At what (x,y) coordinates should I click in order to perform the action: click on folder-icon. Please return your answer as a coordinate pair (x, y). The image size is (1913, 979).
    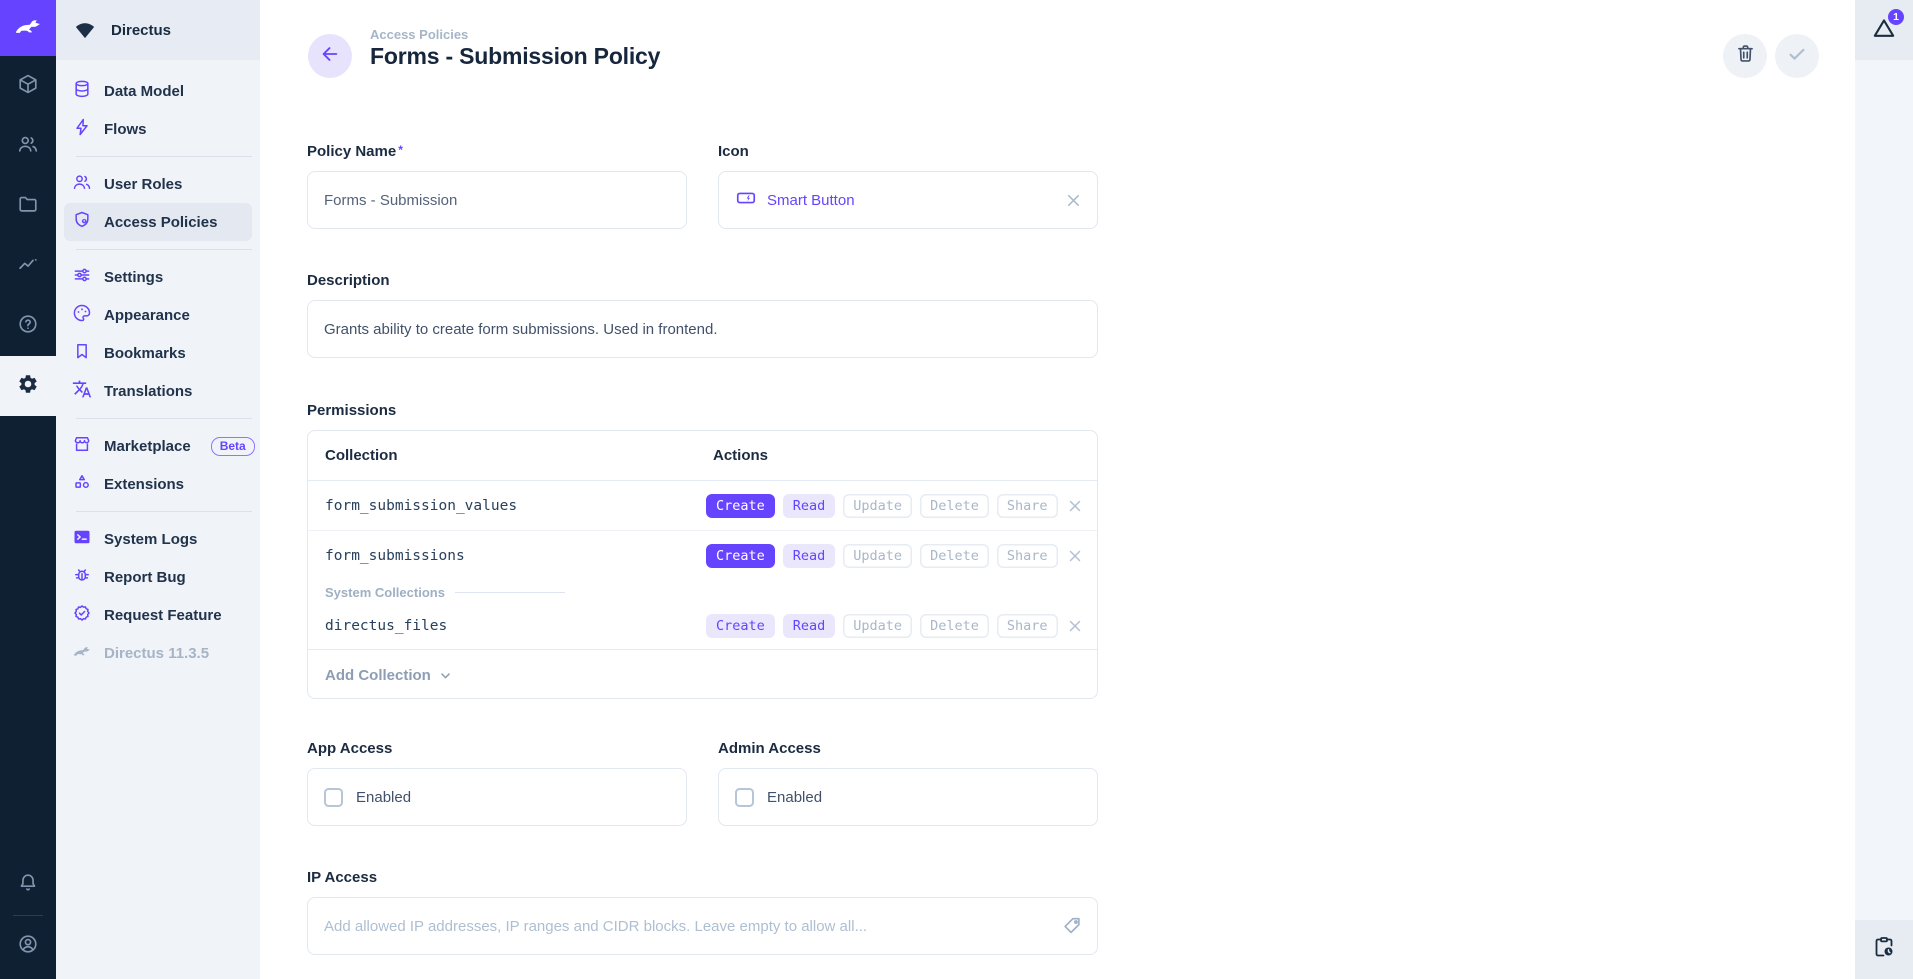
    Looking at the image, I should click on (28, 206).